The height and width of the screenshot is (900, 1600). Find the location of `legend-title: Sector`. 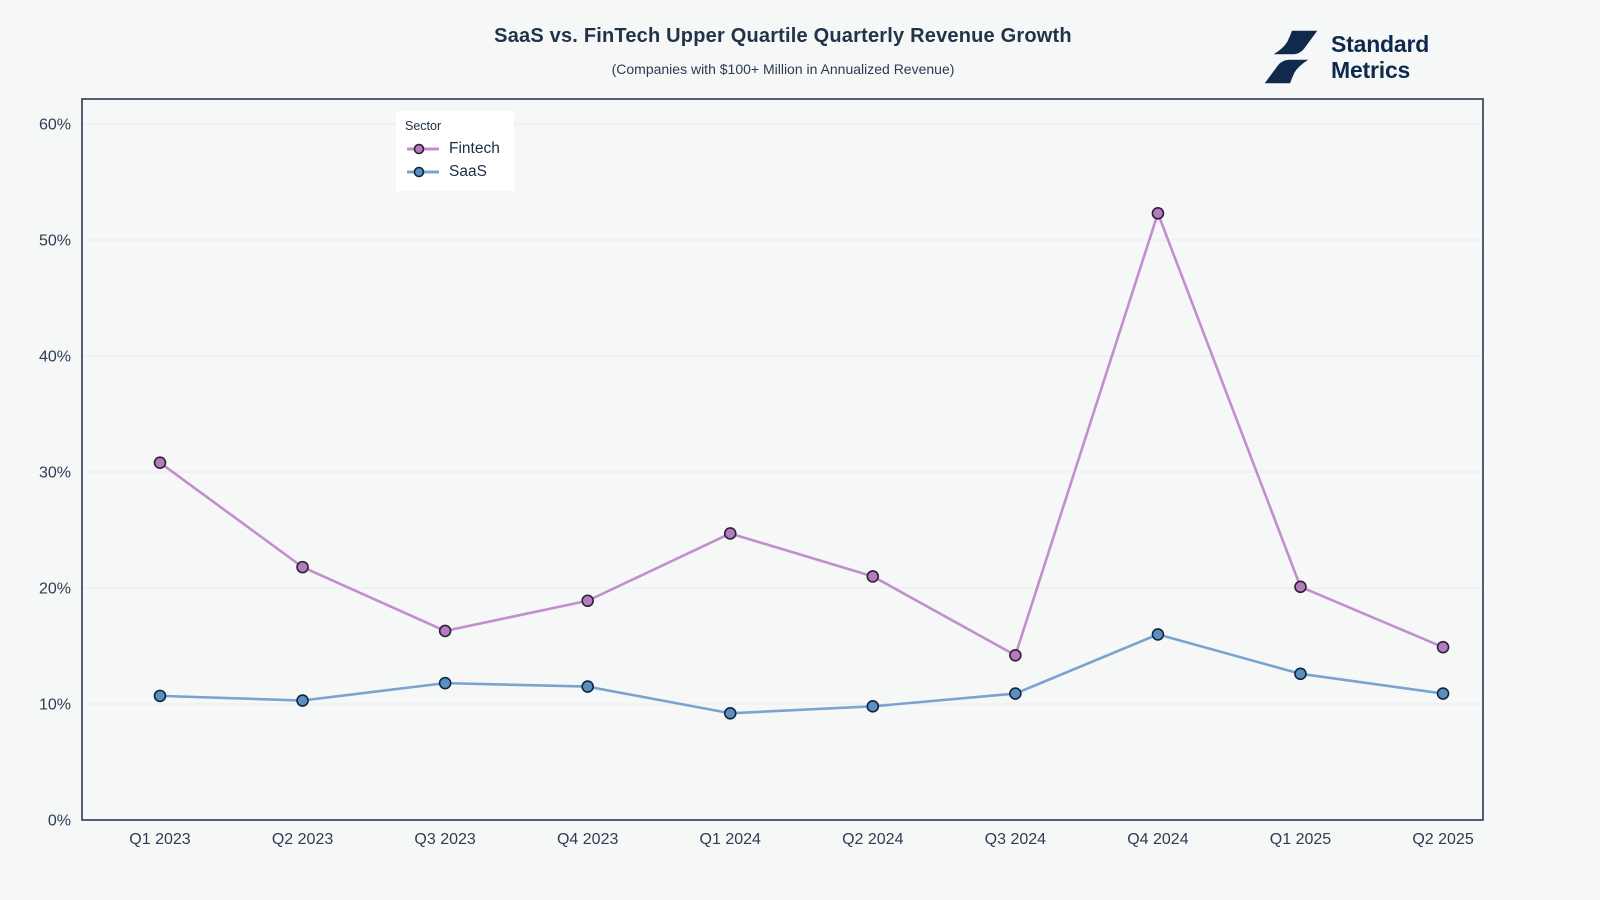

legend-title: Sector is located at coordinates (423, 126).